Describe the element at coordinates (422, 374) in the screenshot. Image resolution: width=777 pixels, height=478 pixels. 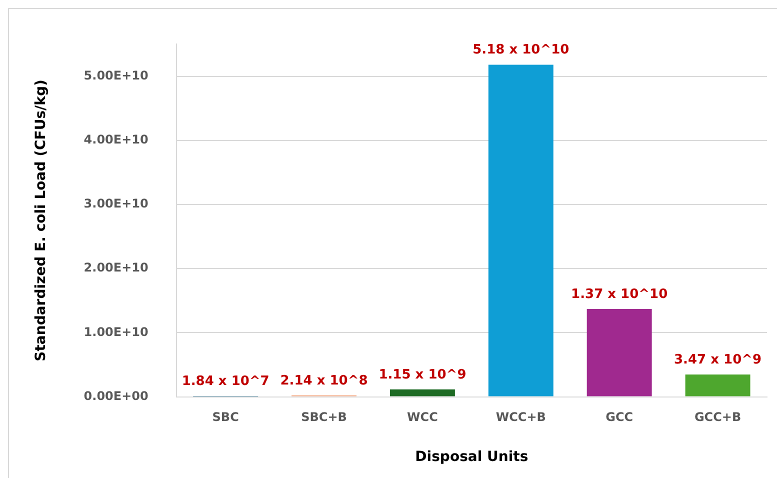
I see `data-label: 1.15 x 10^9` at that location.